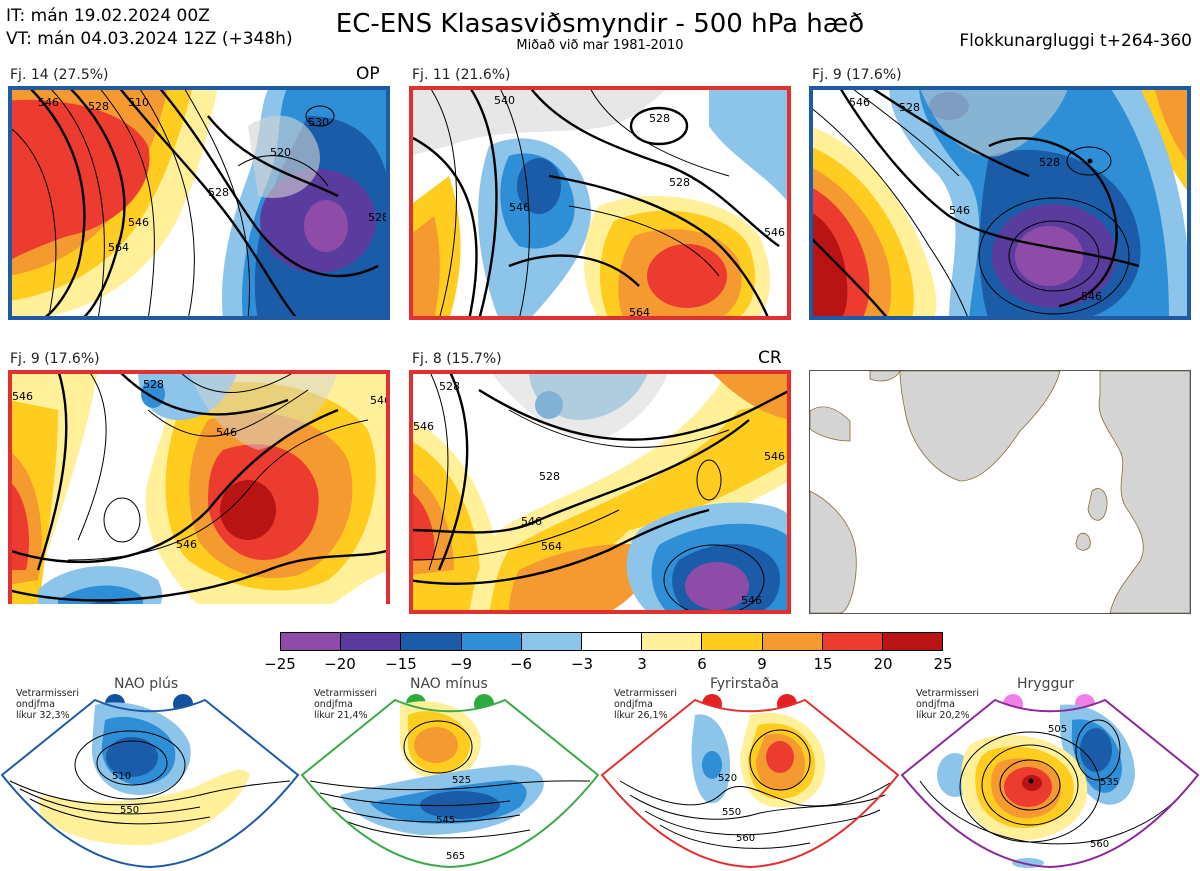 Image resolution: width=1200 pixels, height=871 pixels. I want to click on cluster-map-1: 546 528 510 546 528 564 530 520 528 546, so click(199, 203).